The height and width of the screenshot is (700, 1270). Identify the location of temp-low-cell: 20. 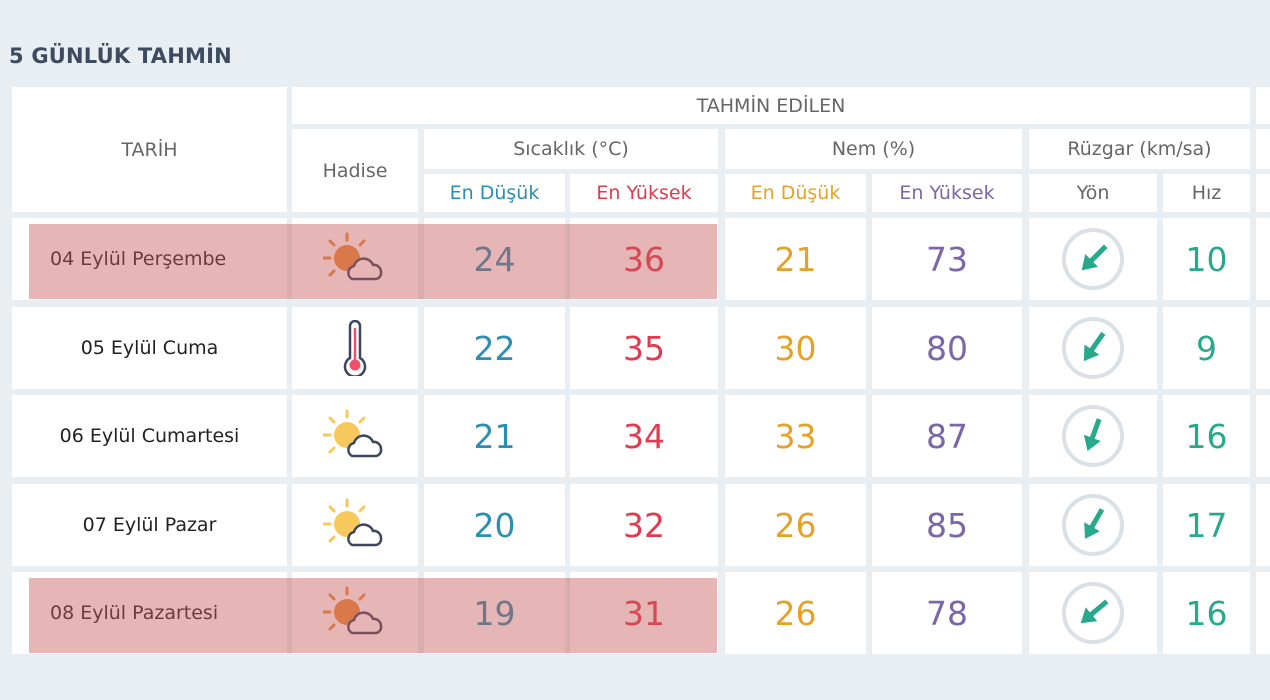
(494, 525).